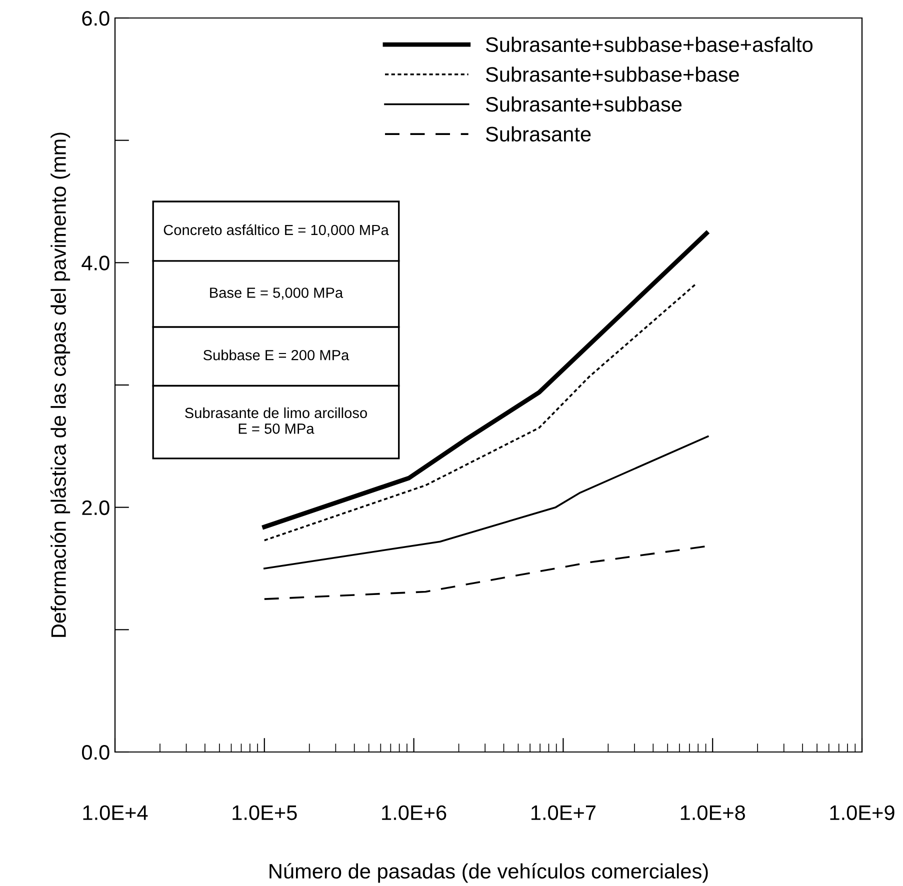 This screenshot has width=903, height=886. I want to click on y-axis-title: Deformación plástica de las capas del pavimento (mm), so click(60, 384).